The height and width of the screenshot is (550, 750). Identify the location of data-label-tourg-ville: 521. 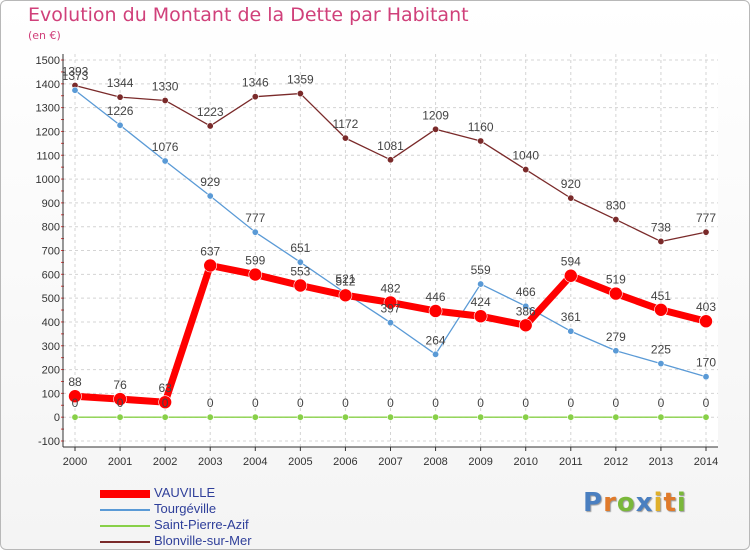
(345, 279).